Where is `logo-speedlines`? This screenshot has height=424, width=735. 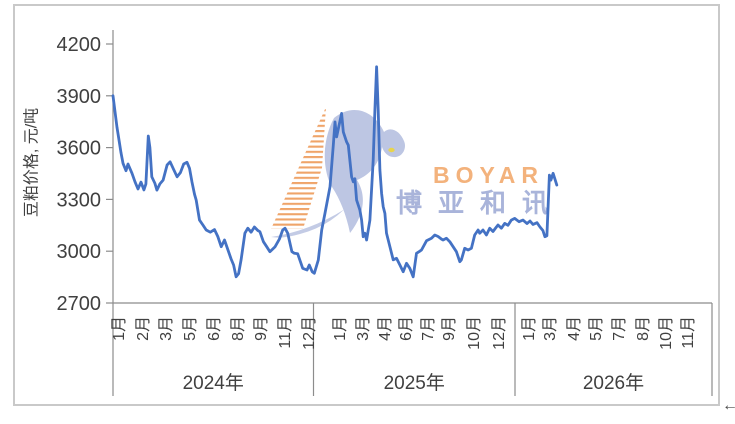
logo-speedlines is located at coordinates (298, 168).